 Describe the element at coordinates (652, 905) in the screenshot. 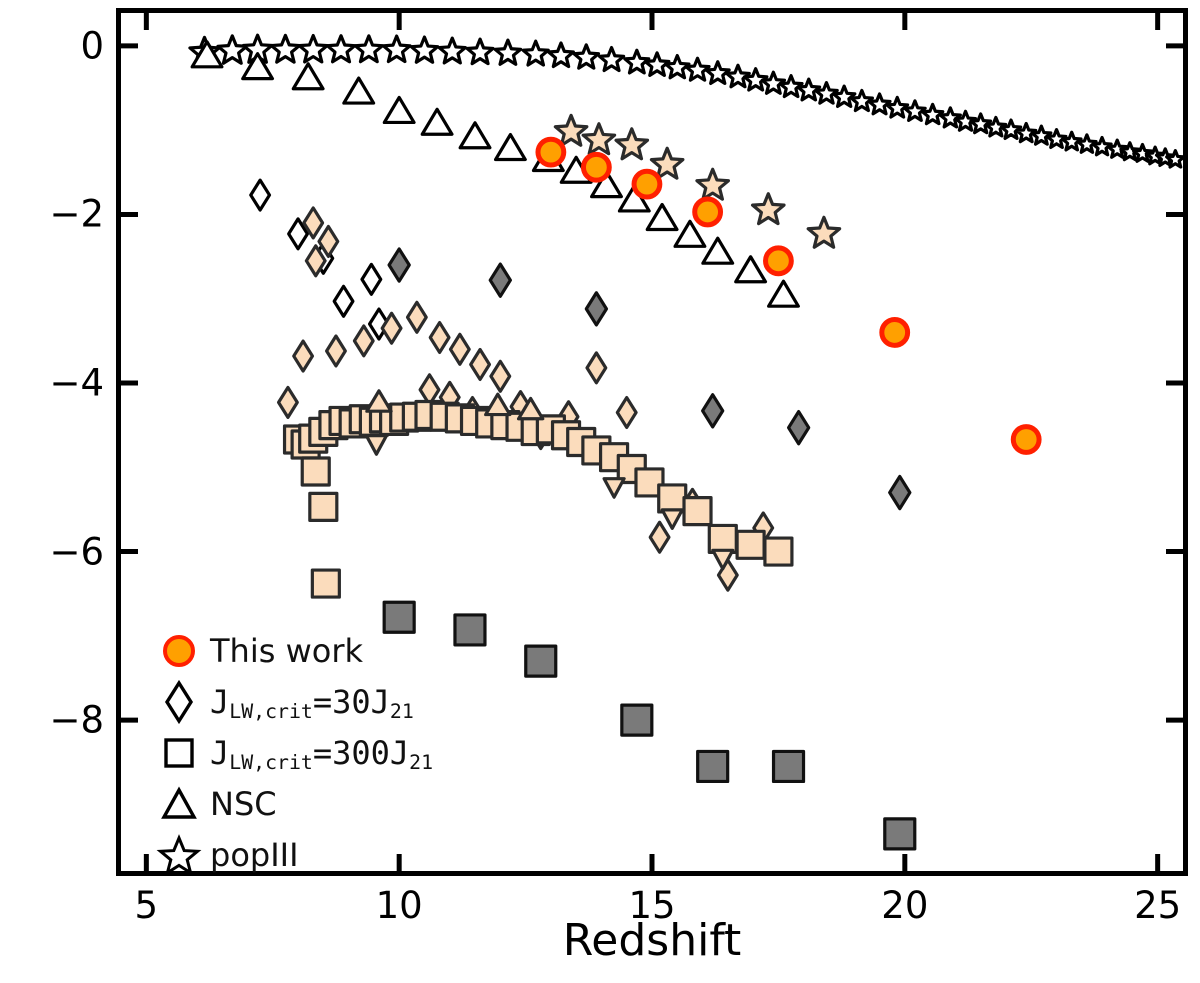

I see `x-tick-label: 15` at that location.